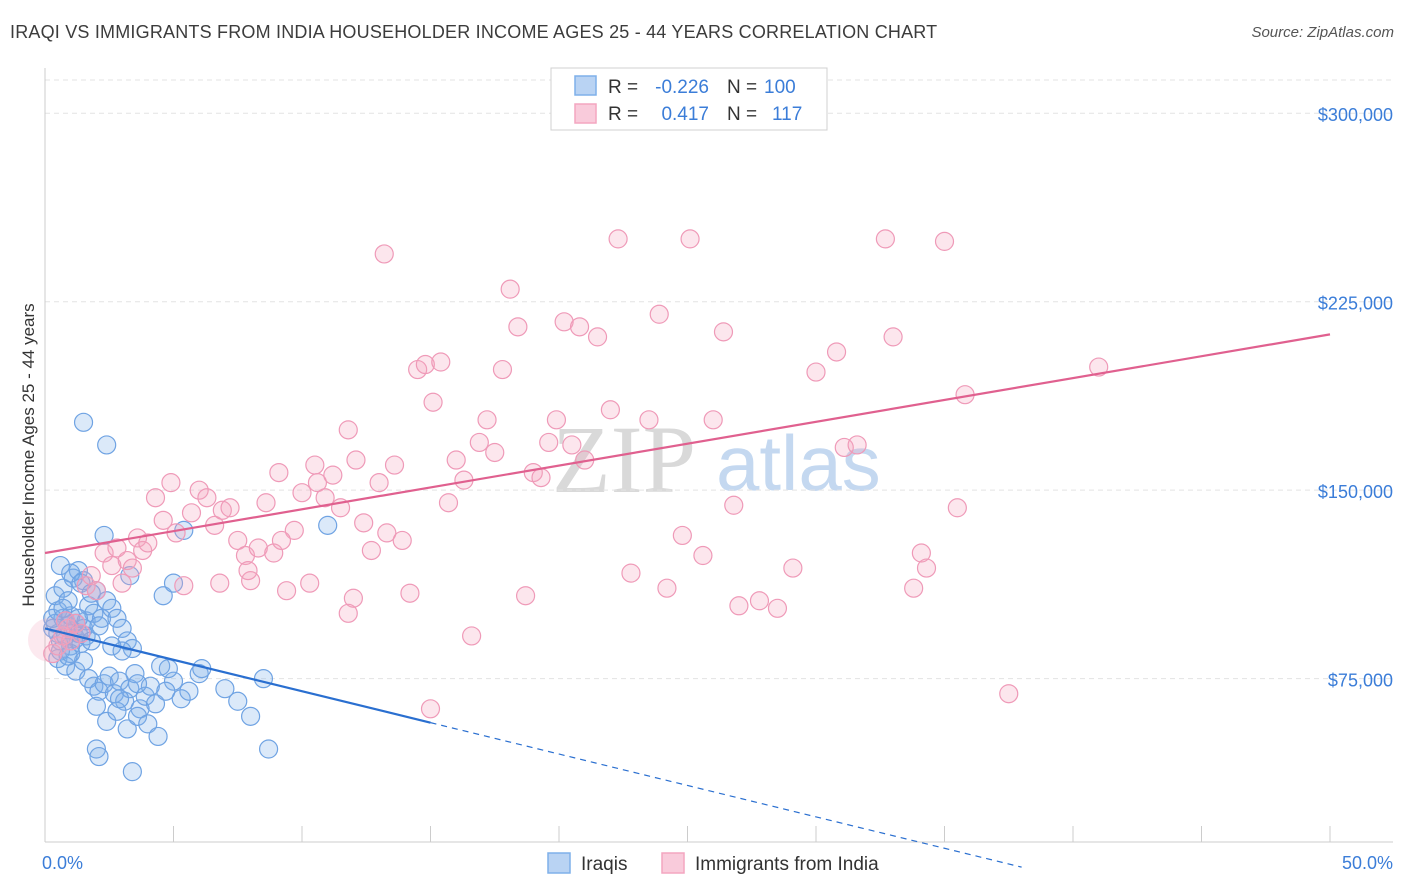 The width and height of the screenshot is (1406, 892). Describe the element at coordinates (623, 114) in the screenshot. I see `legend-r-label-india: R =` at that location.